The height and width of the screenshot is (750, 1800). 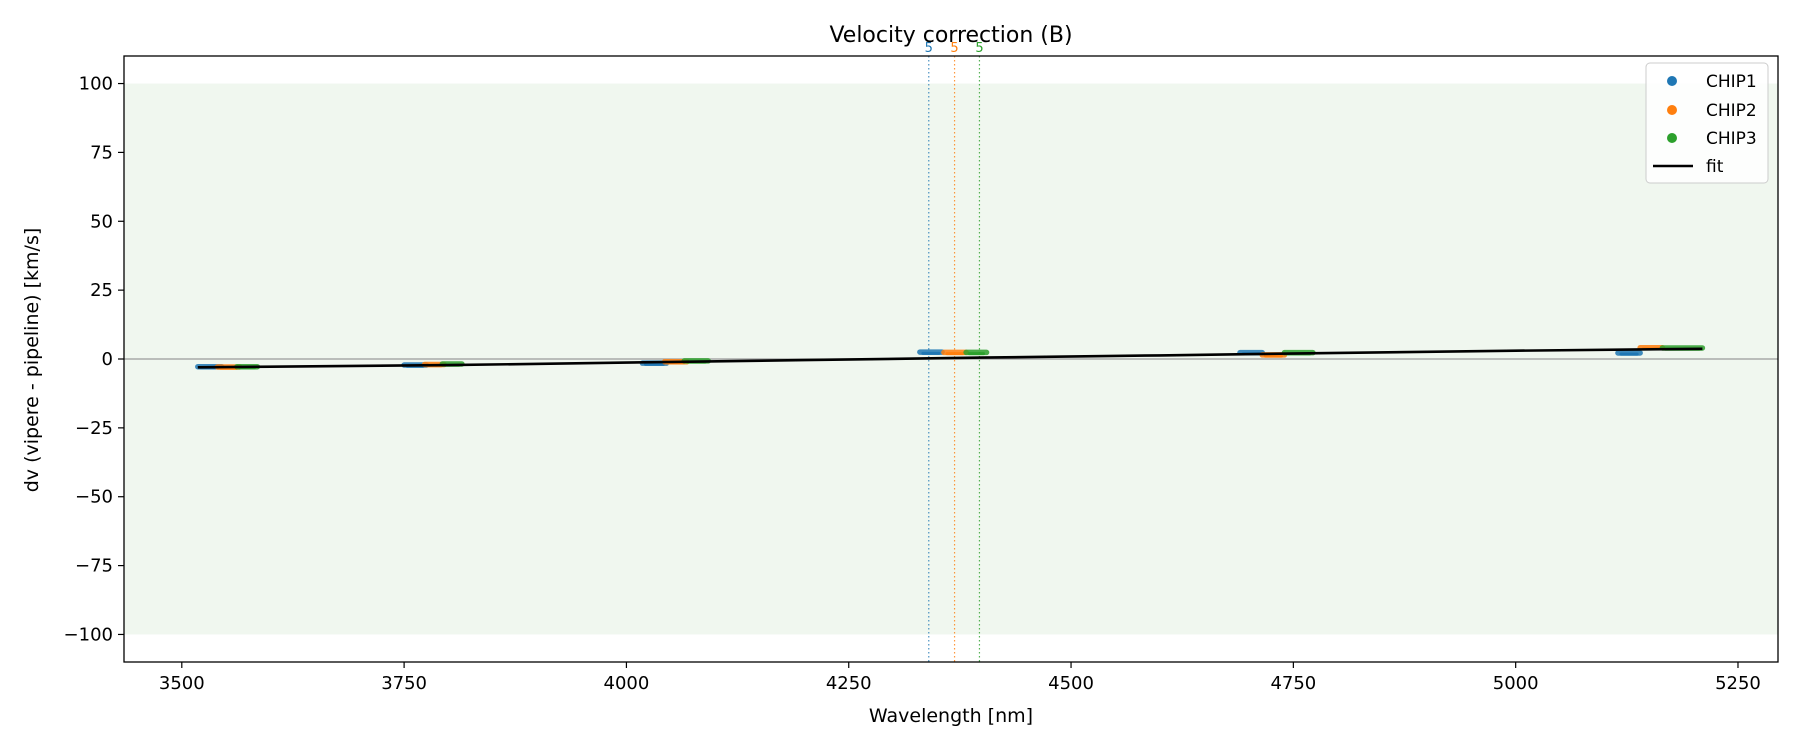 What do you see at coordinates (1672, 110) in the screenshot?
I see `legend-marker-chip2` at bounding box center [1672, 110].